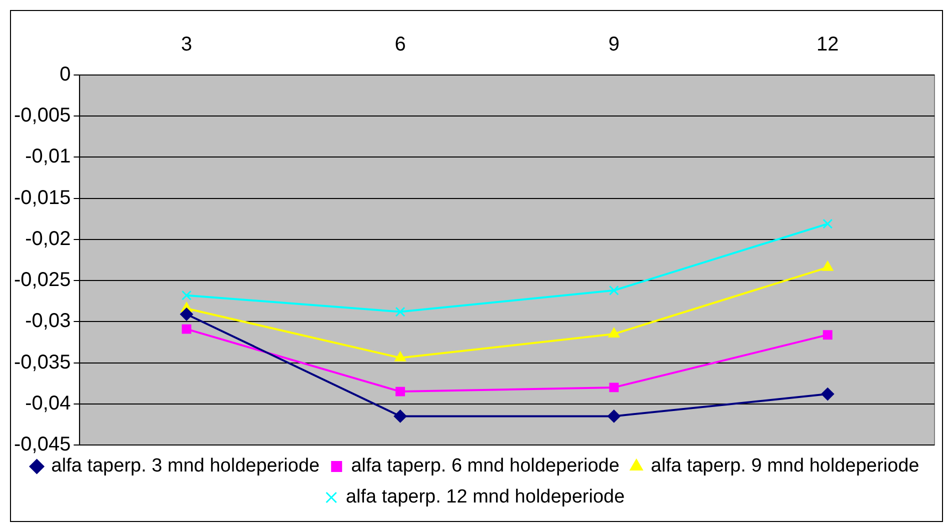 The height and width of the screenshot is (524, 945). I want to click on legend-label: alfa taperp. 12 mnd holdeperiode, so click(485, 497).